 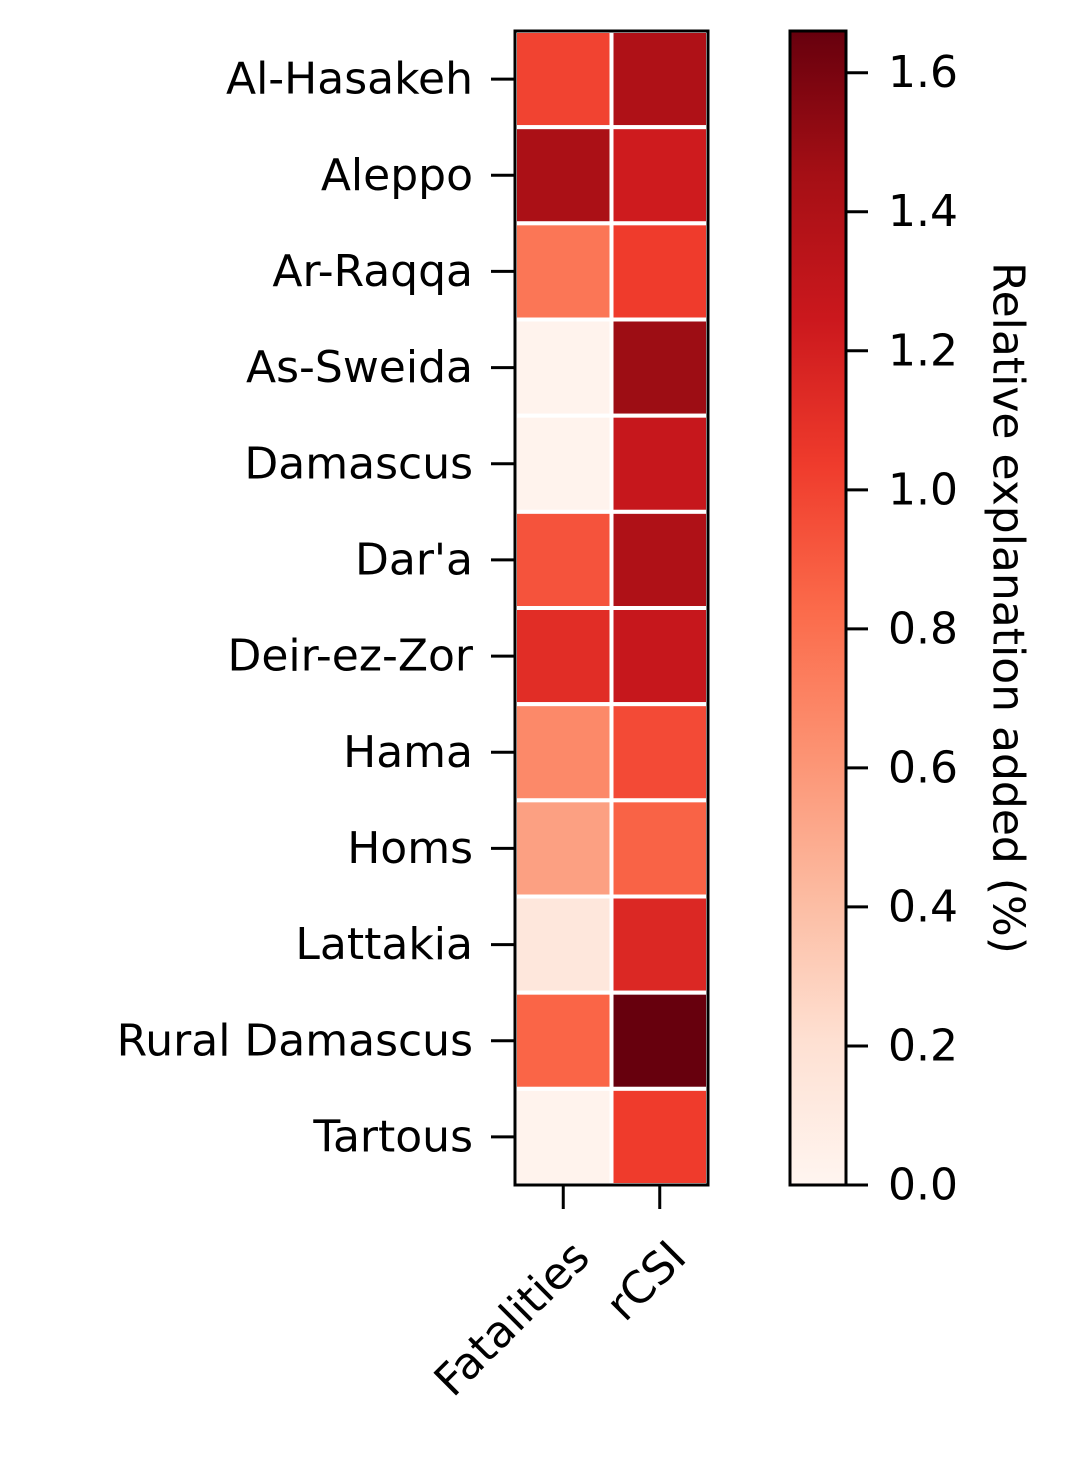 I want to click on colorbar-ticks: 0.0 0.2 0.4 0.6 0.8 1.0 1.2 1.4 1.6, so click(x=902, y=629).